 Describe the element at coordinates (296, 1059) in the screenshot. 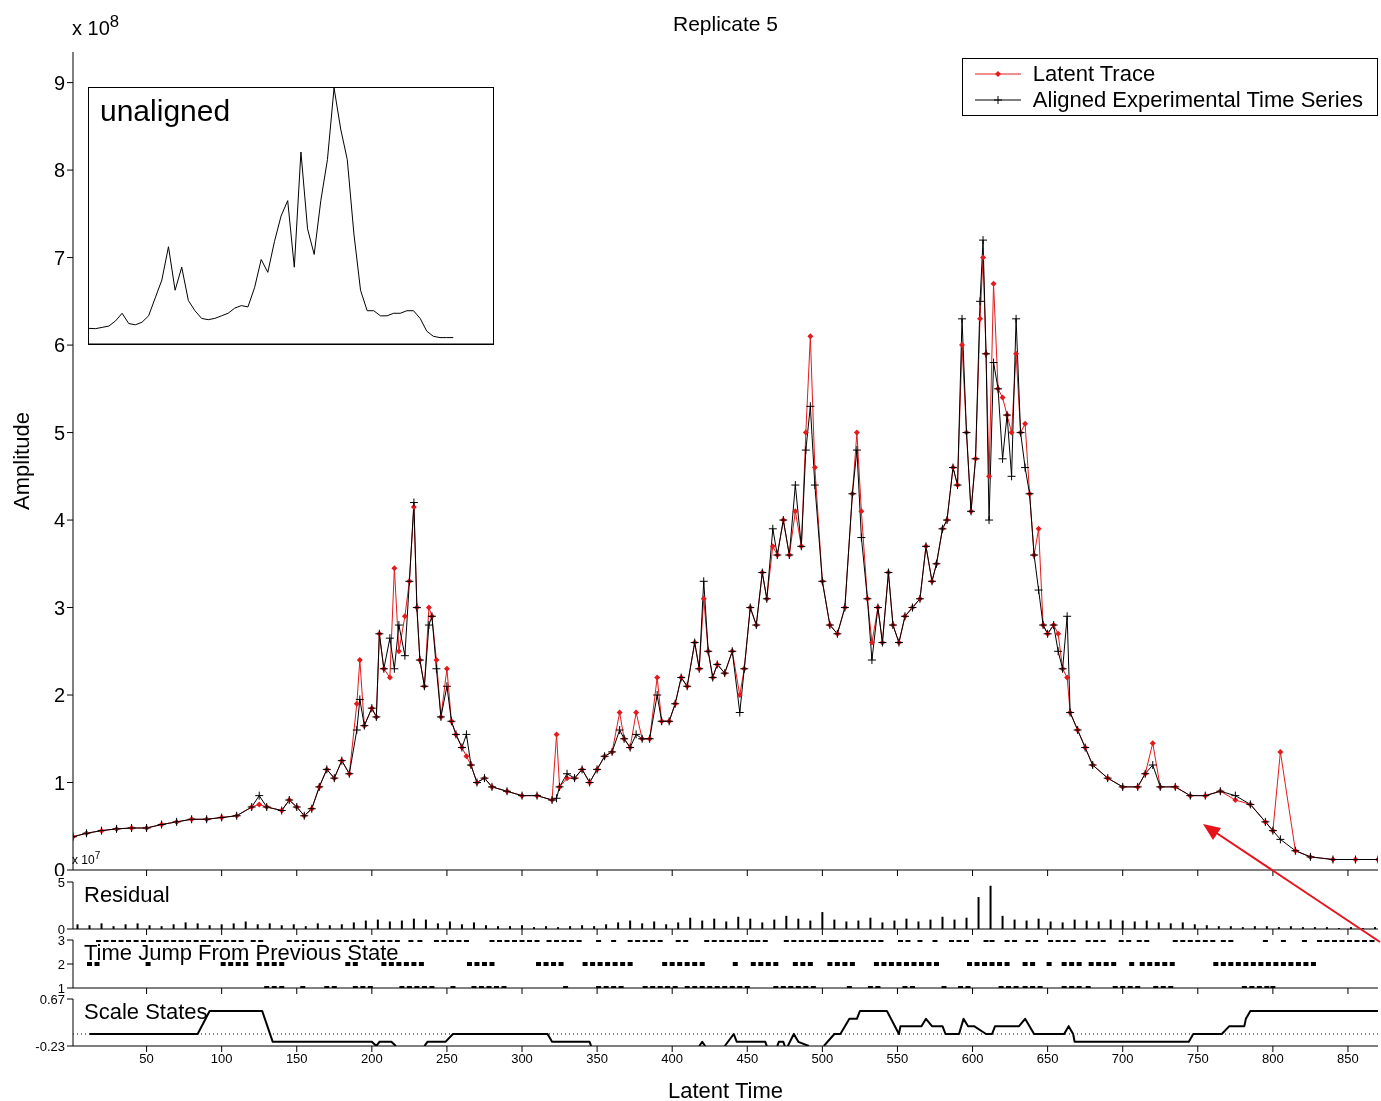

I see `x-tick-label: 150` at that location.